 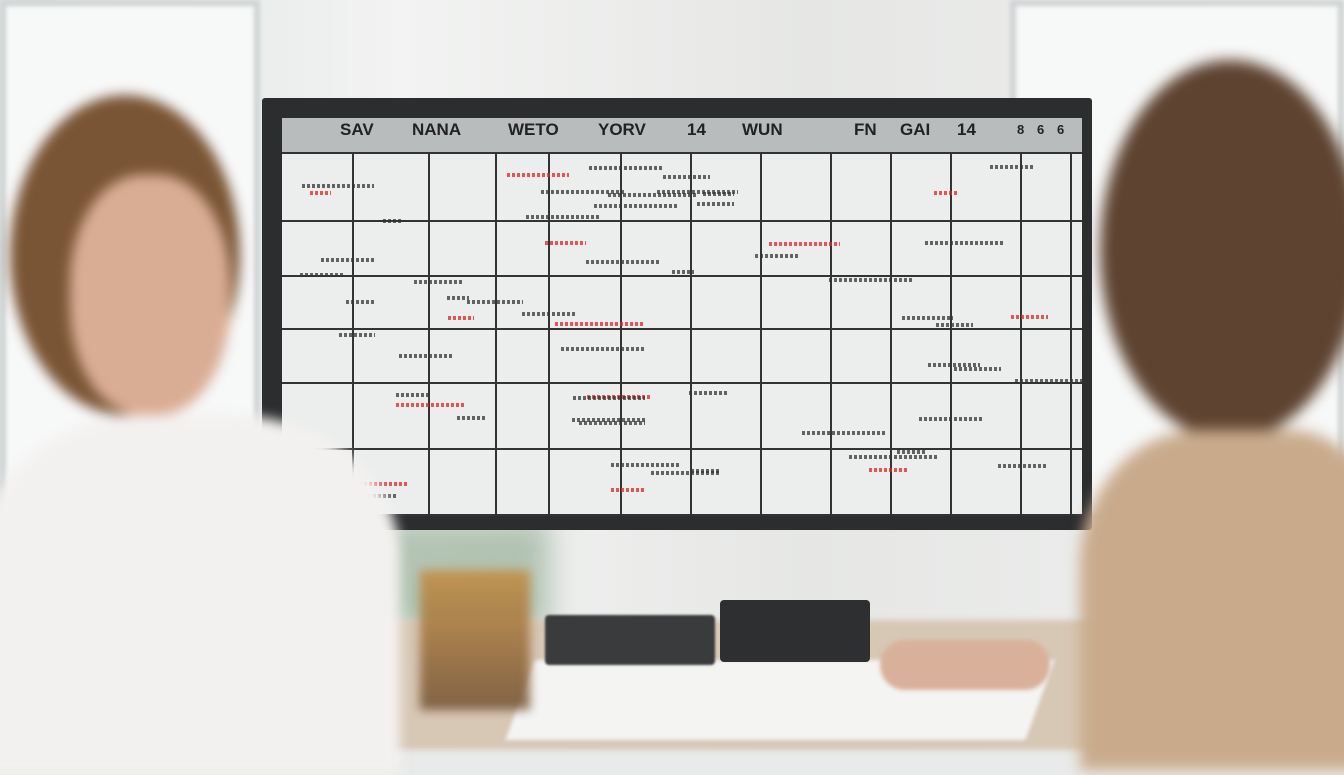 What do you see at coordinates (762, 129) in the screenshot?
I see `header-word: WUN` at bounding box center [762, 129].